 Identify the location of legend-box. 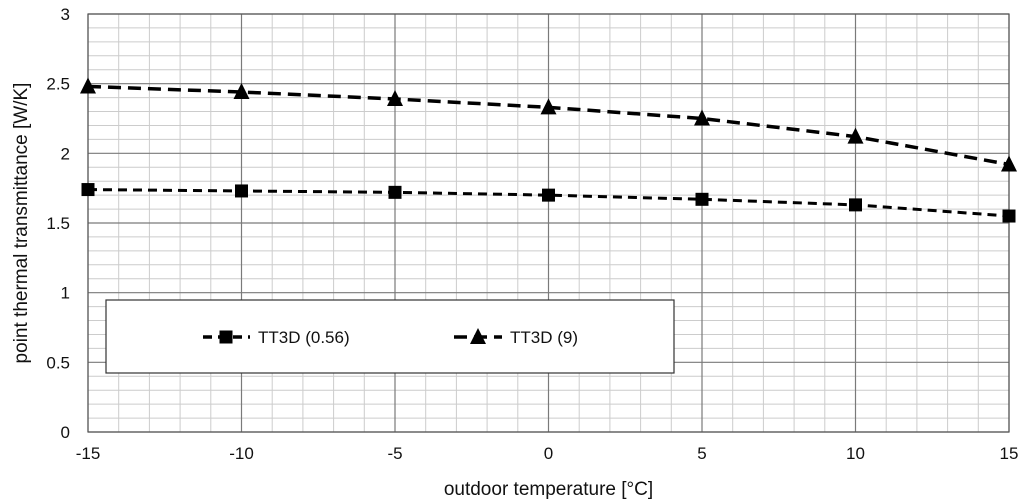
(390, 336).